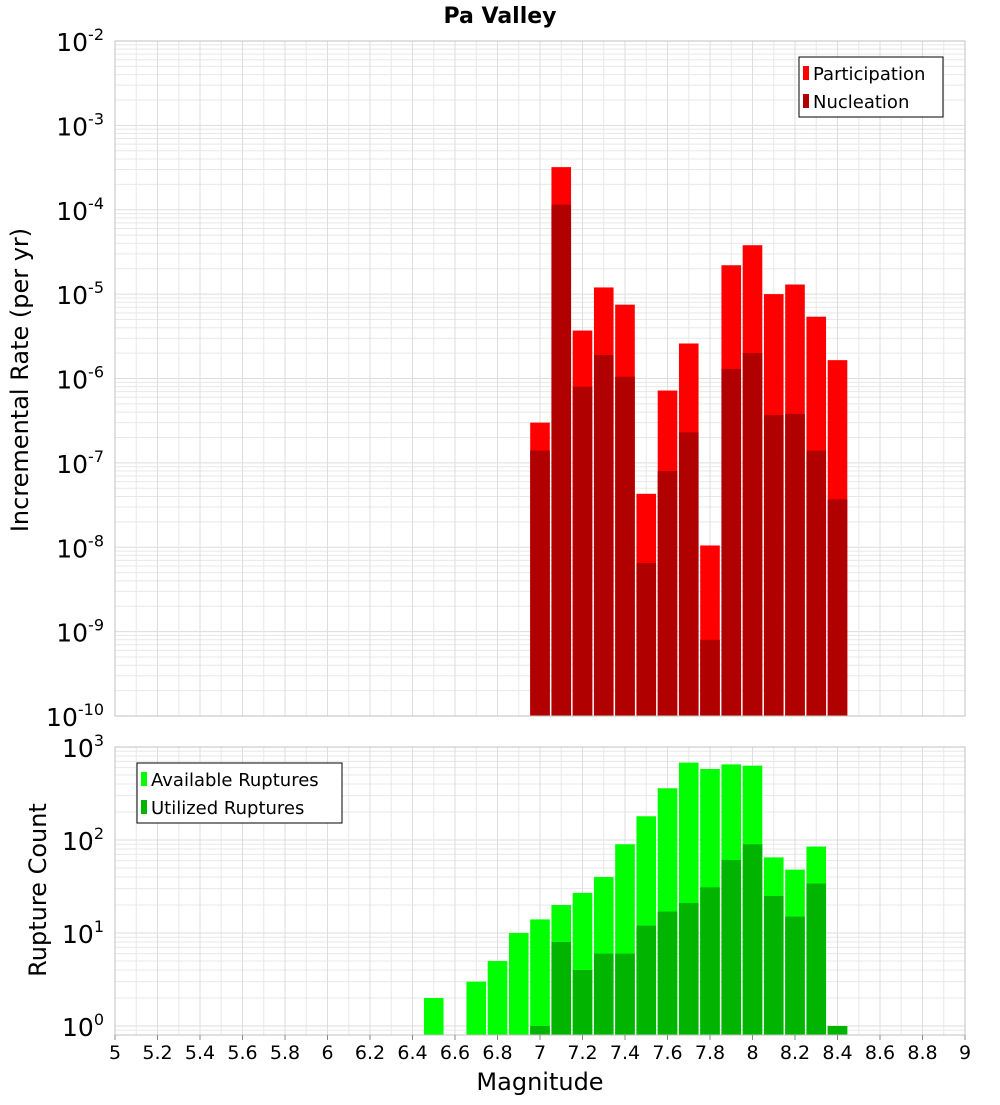 The height and width of the screenshot is (1105, 1000). I want to click on x-tick-label: 8.6, so click(880, 1053).